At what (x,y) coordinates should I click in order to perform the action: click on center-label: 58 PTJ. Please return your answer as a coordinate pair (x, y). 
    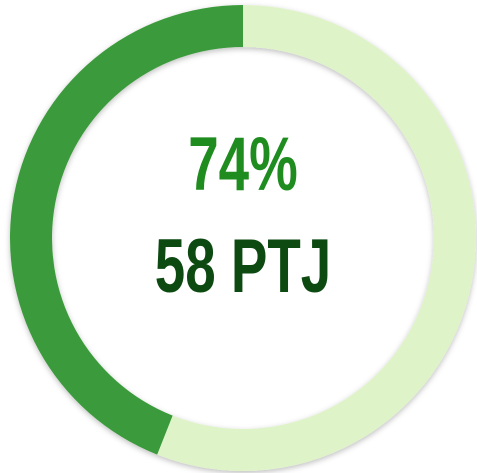
    Looking at the image, I should click on (243, 266).